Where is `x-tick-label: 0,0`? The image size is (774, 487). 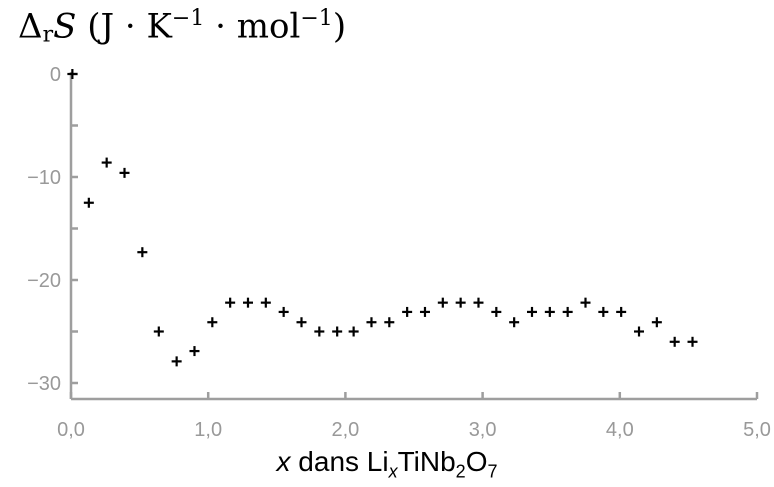
x-tick-label: 0,0 is located at coordinates (71, 430).